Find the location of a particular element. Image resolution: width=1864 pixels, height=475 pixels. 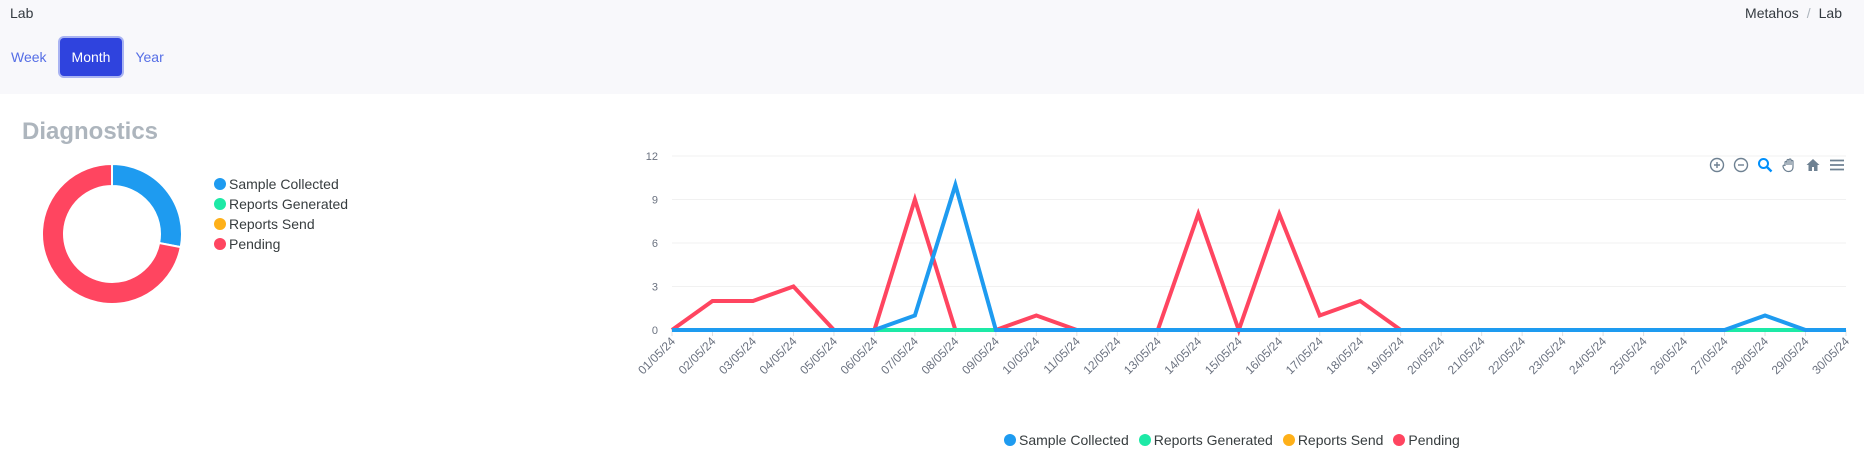

y-tick-label: 3 is located at coordinates (655, 288).